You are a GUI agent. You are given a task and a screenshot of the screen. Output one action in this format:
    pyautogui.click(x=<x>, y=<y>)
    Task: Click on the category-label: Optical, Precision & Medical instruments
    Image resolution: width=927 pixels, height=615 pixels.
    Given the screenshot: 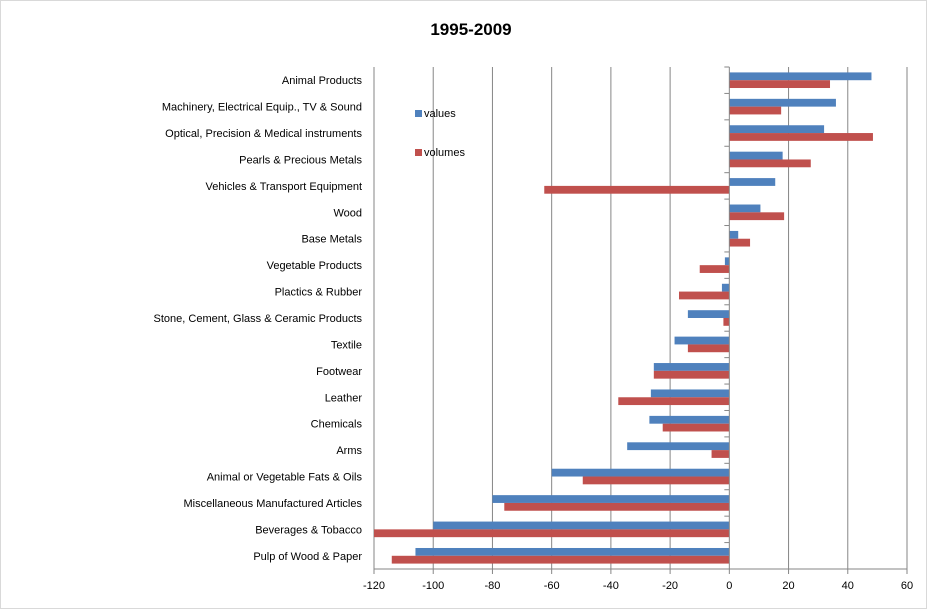 What is the action you would take?
    pyautogui.click(x=263, y=134)
    